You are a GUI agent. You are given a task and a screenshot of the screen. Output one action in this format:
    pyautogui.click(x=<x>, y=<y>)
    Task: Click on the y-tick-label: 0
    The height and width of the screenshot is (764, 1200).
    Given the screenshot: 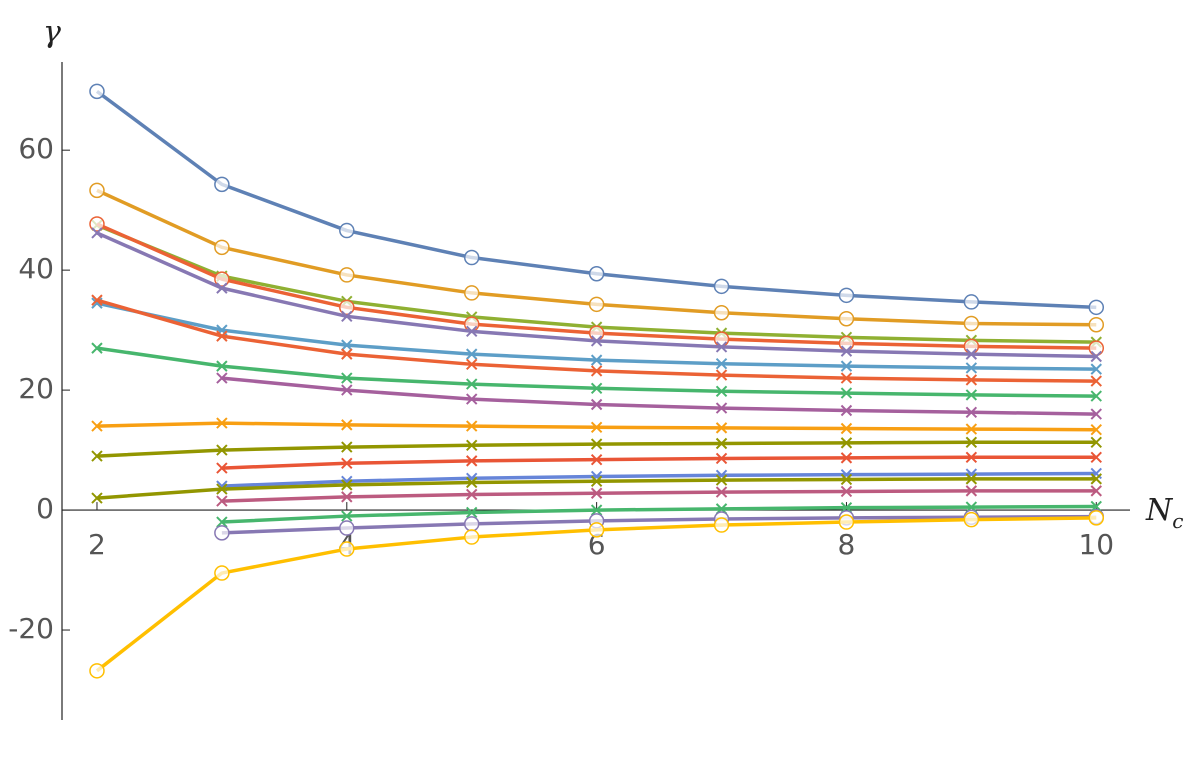 What is the action you would take?
    pyautogui.click(x=45, y=508)
    